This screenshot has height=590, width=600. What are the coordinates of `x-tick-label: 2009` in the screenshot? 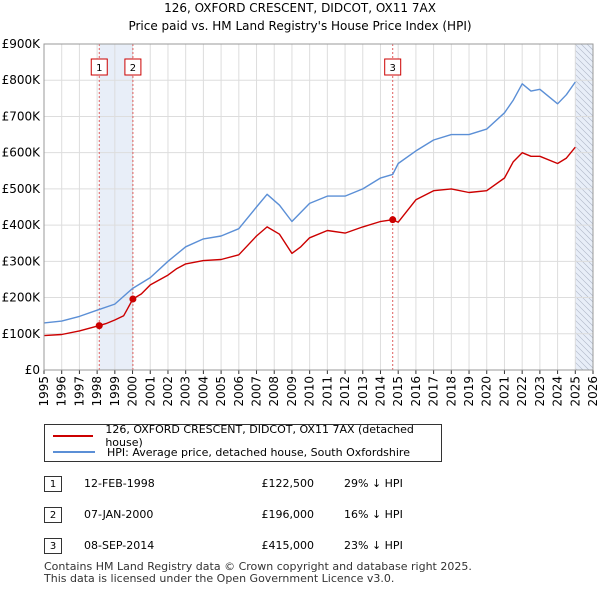 It's located at (292, 391).